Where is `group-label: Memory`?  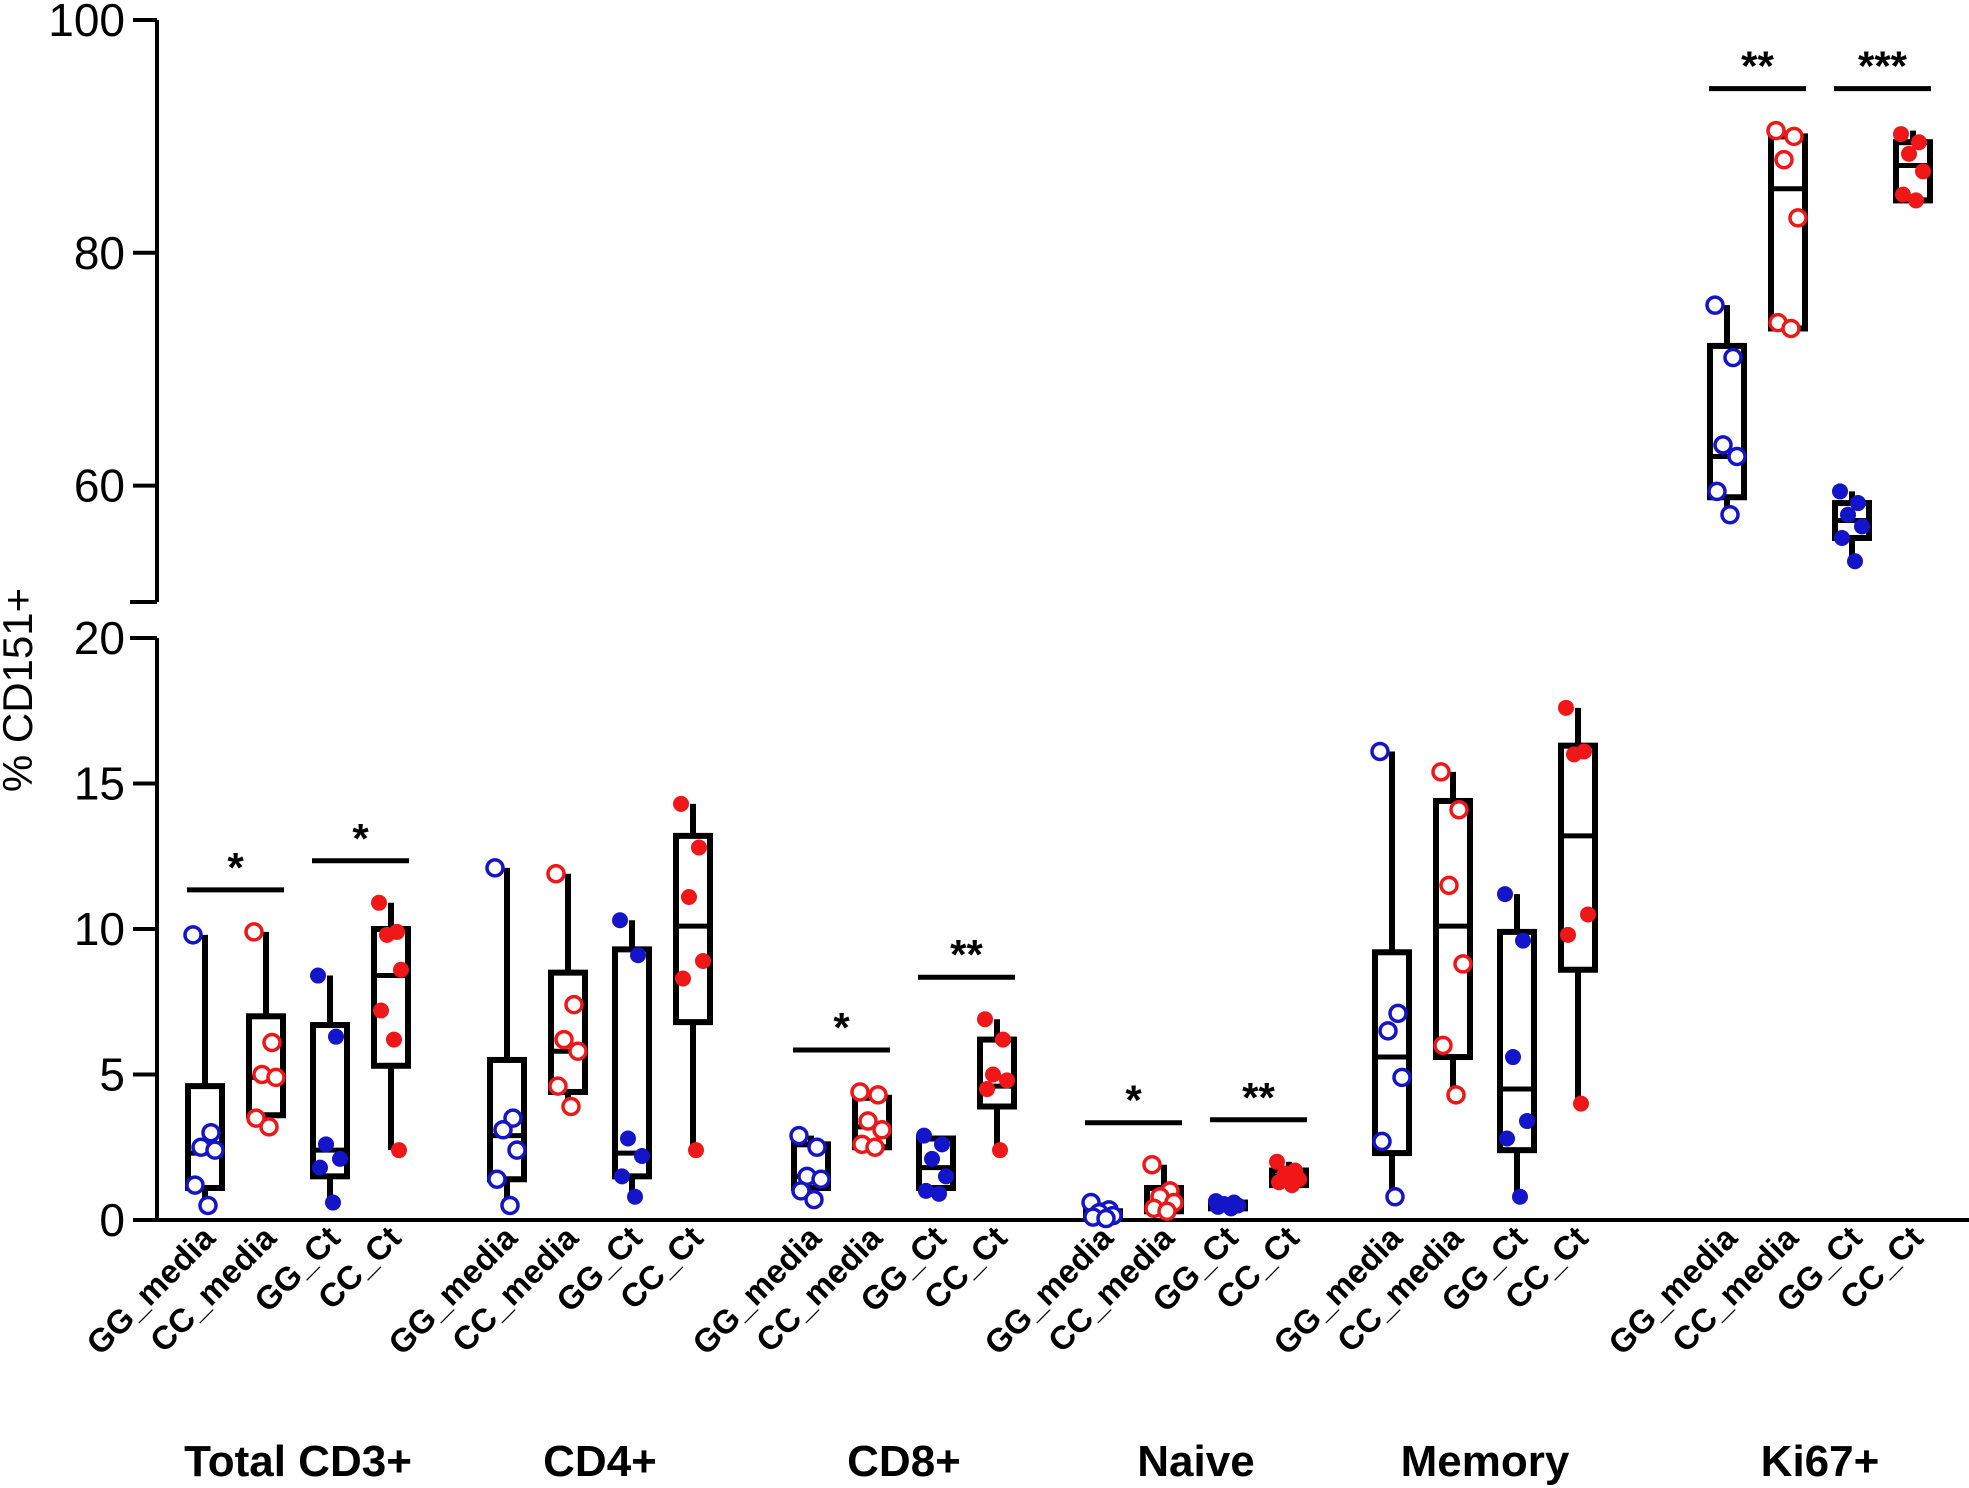
group-label: Memory is located at coordinates (1485, 1461).